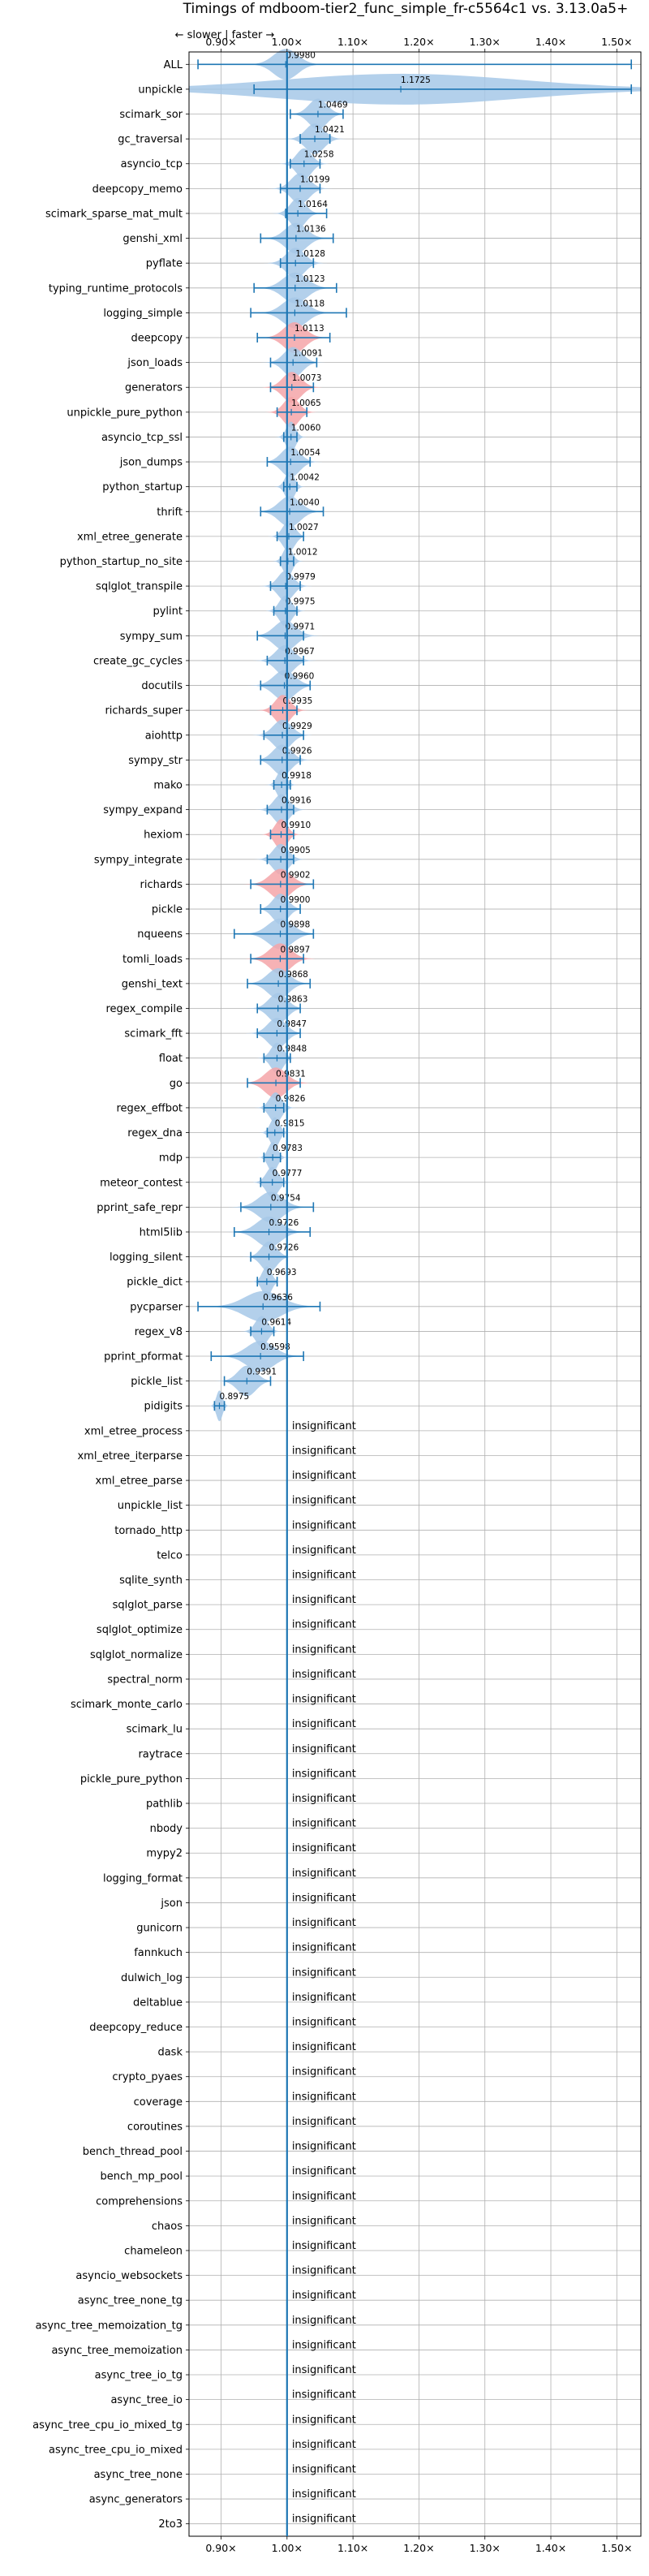  I want to click on x-tick-label-bottom: 1.50×, so click(616, 2548).